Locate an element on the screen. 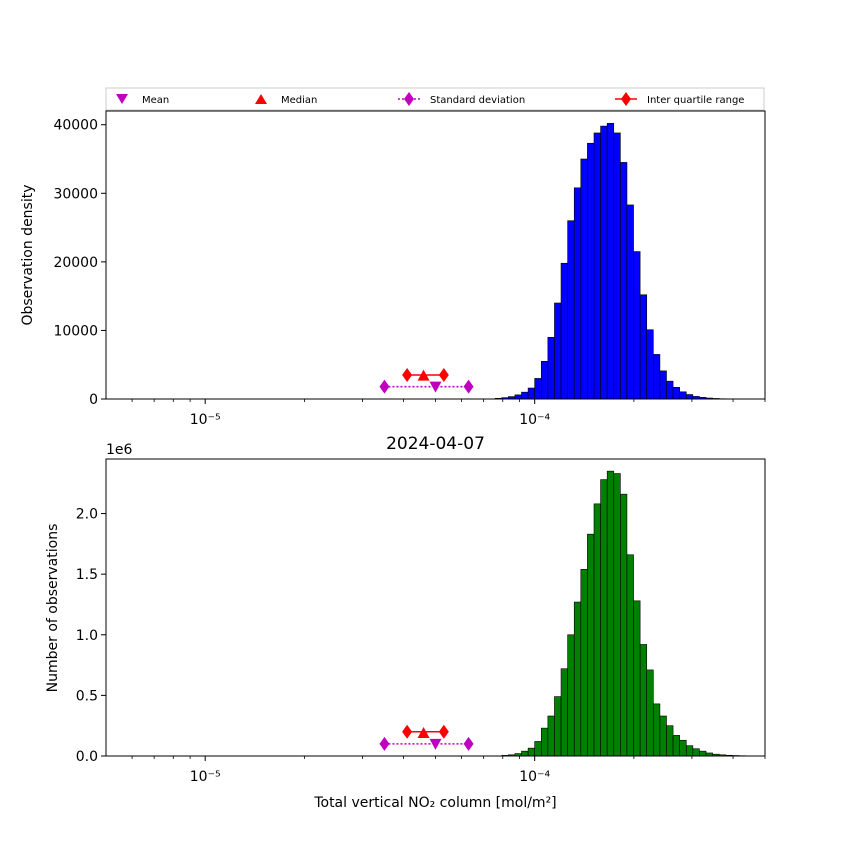 The width and height of the screenshot is (850, 850). top-histogram-bars is located at coordinates (617, 261).